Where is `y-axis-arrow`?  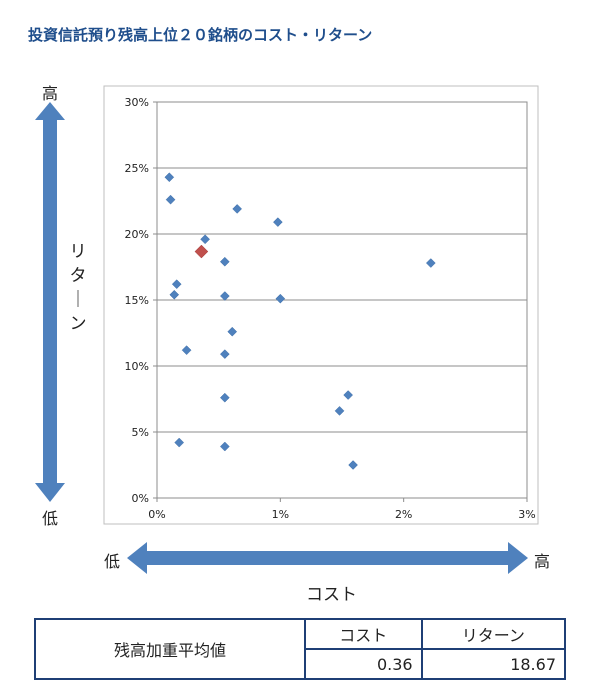 y-axis-arrow is located at coordinates (50, 302).